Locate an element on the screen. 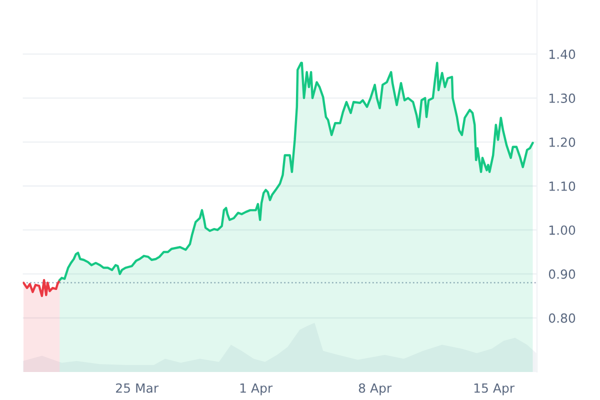 The height and width of the screenshot is (400, 600). x-tick-label: 8 Apr is located at coordinates (375, 389).